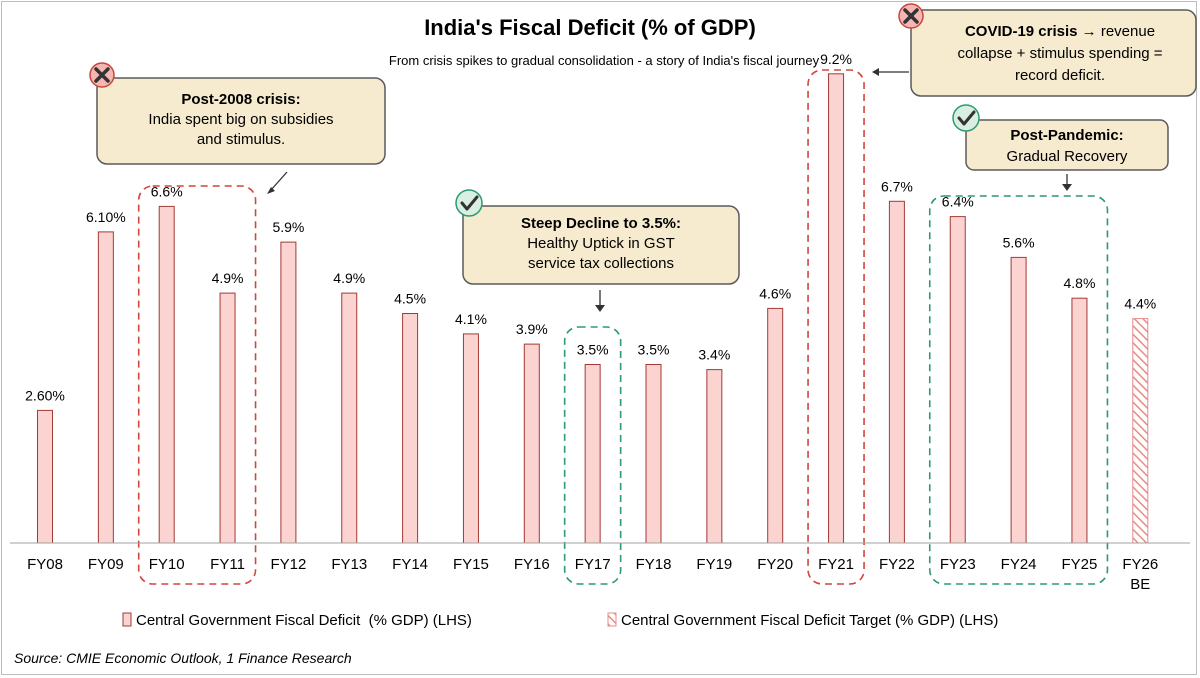 The height and width of the screenshot is (678, 1200). Describe the element at coordinates (1140, 431) in the screenshot. I see `target-bar-fy26-be` at that location.